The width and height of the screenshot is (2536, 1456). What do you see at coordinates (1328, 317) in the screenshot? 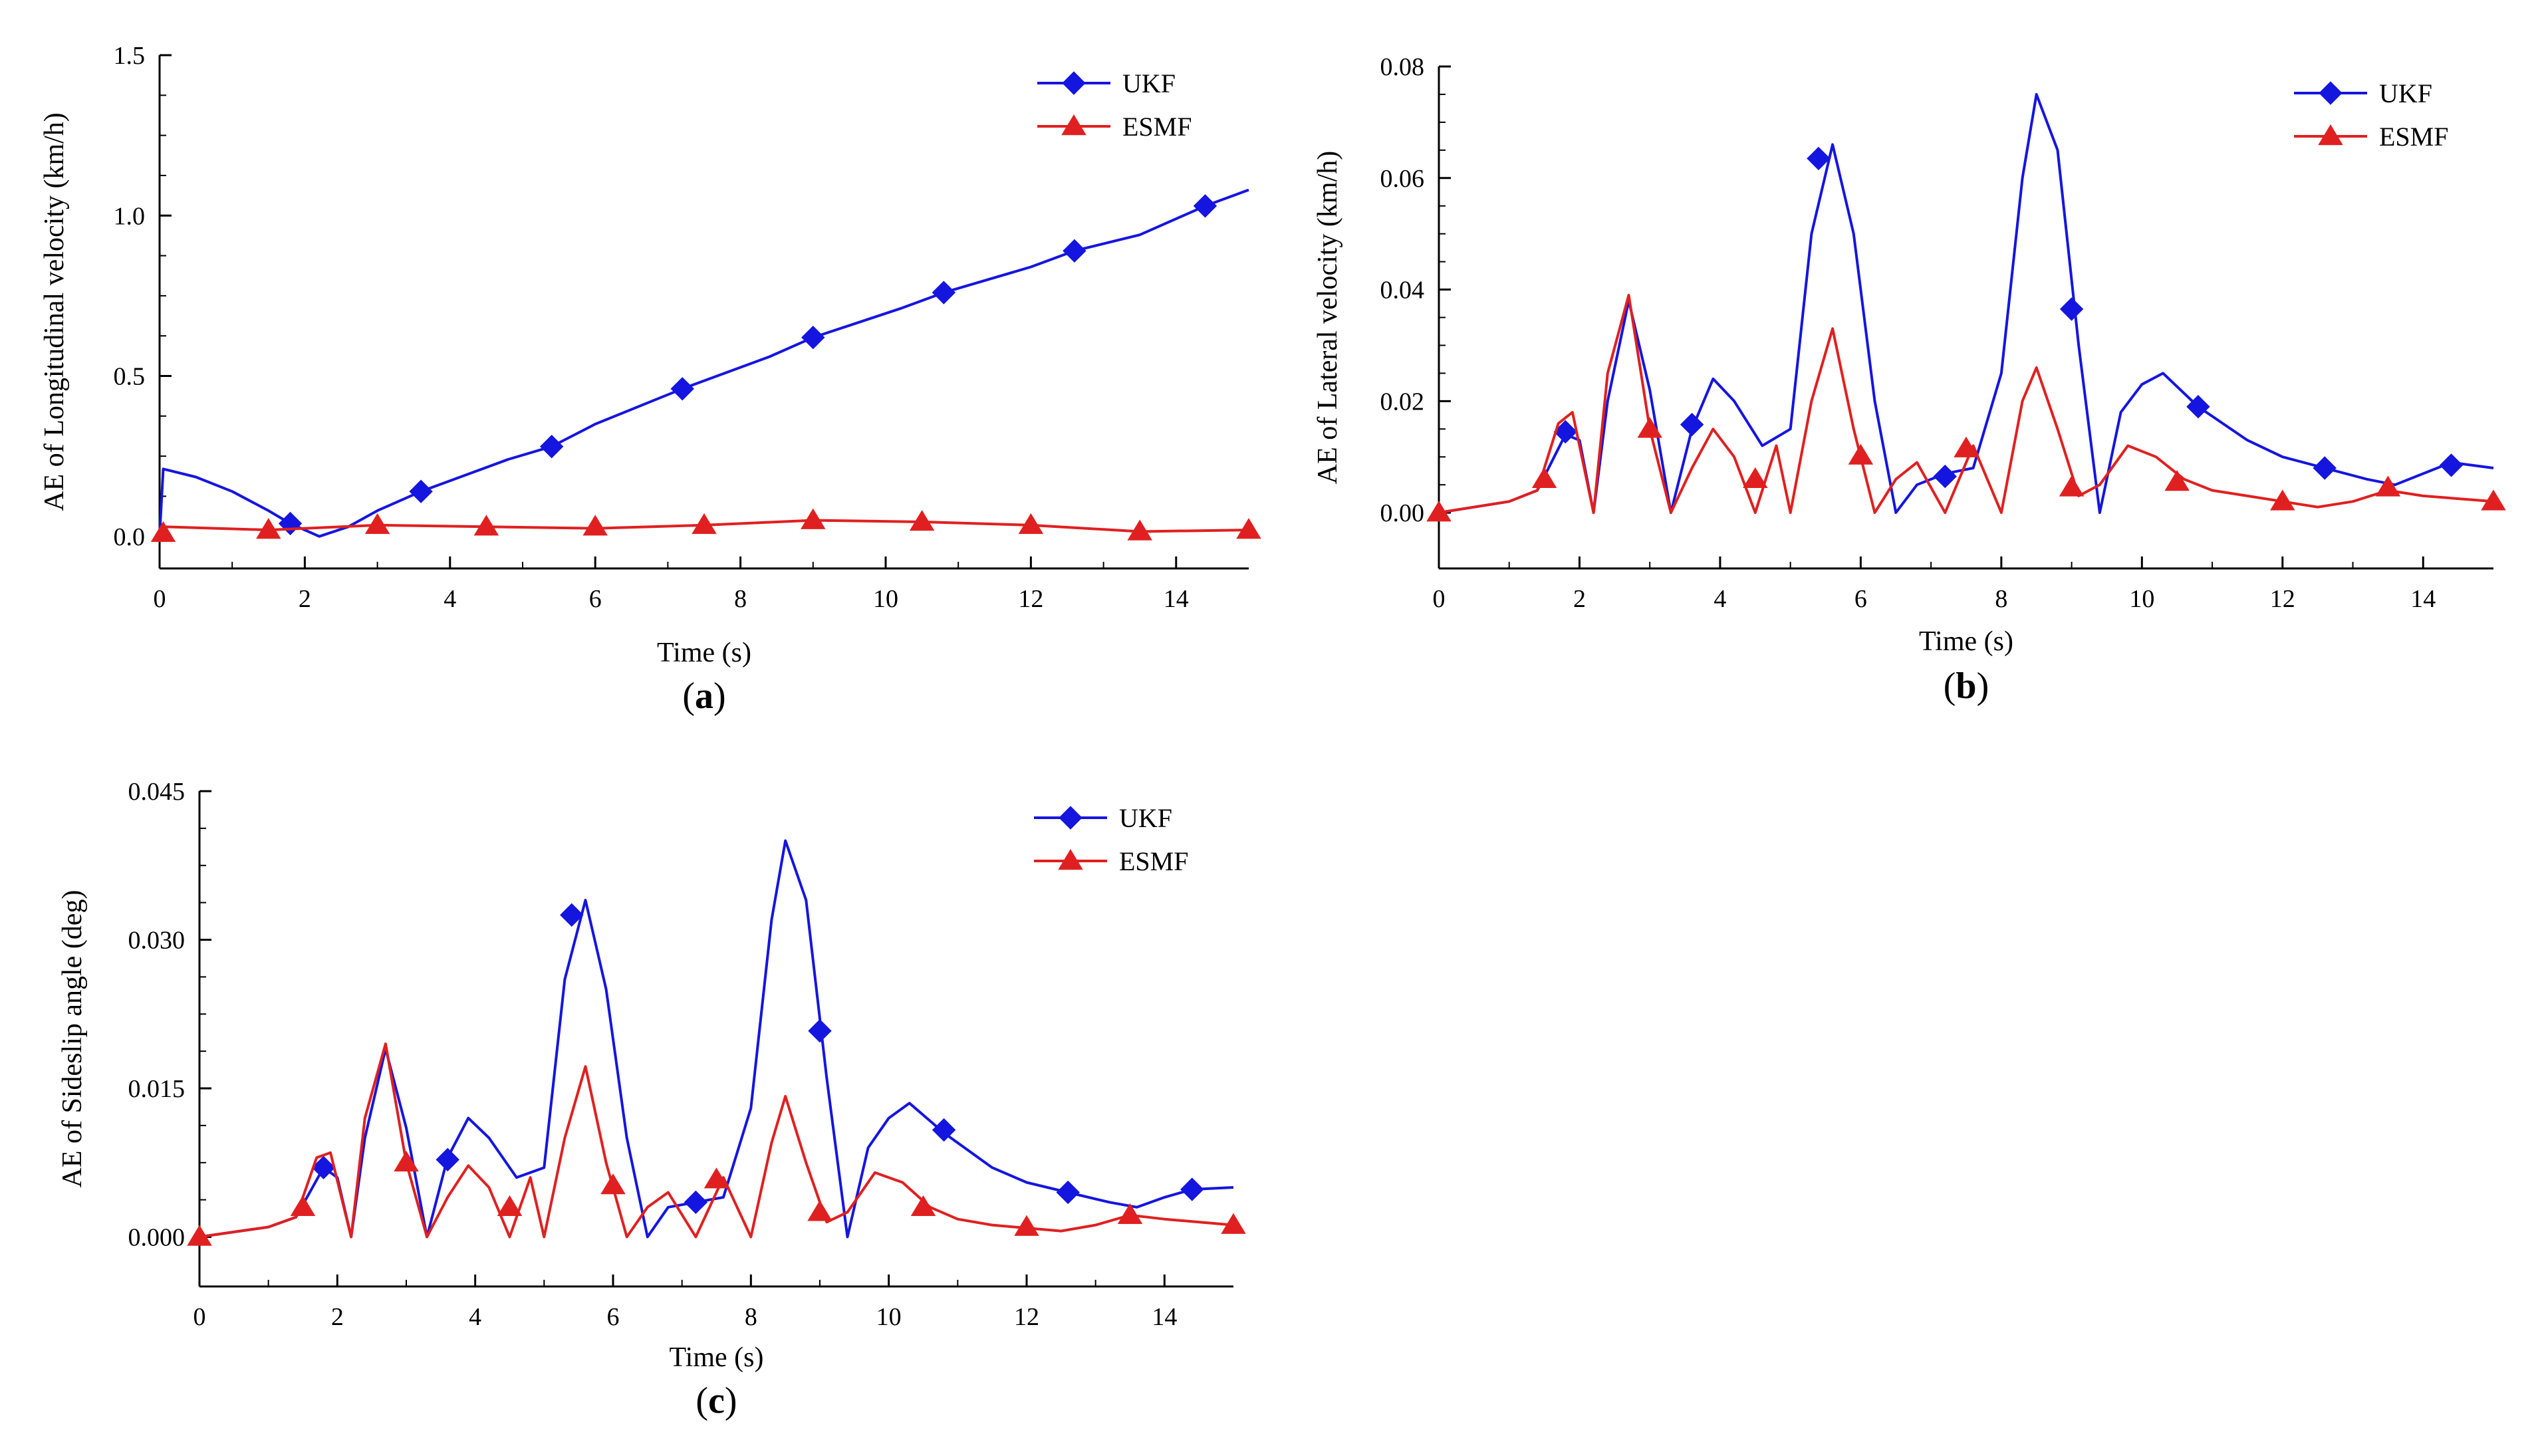
I see `y-axis-label: AE of Lateral velocity (km/h)` at bounding box center [1328, 317].